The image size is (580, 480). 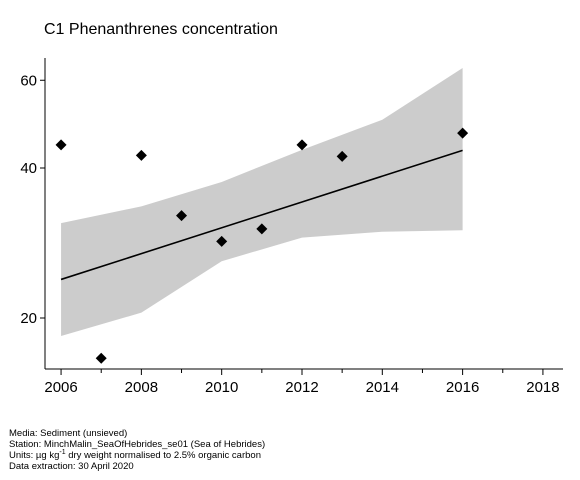 What do you see at coordinates (28, 168) in the screenshot?
I see `y-tick-label: 40` at bounding box center [28, 168].